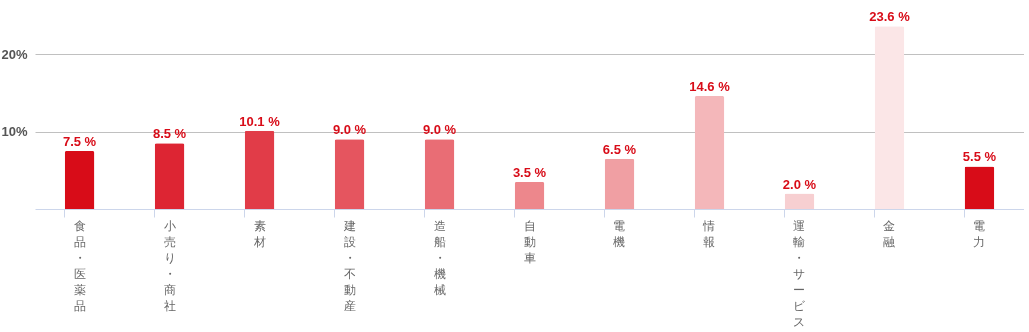 This screenshot has width=1029, height=332. Describe the element at coordinates (529, 172) in the screenshot. I see `data-label: 3.5 %` at that location.